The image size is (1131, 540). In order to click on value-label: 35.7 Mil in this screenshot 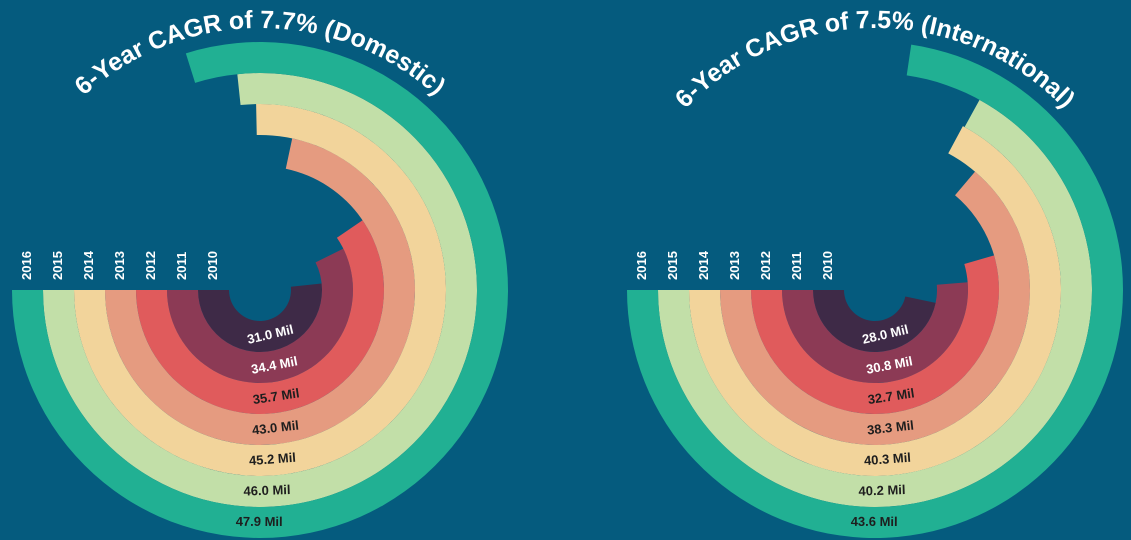, I will do `click(276, 396)`.